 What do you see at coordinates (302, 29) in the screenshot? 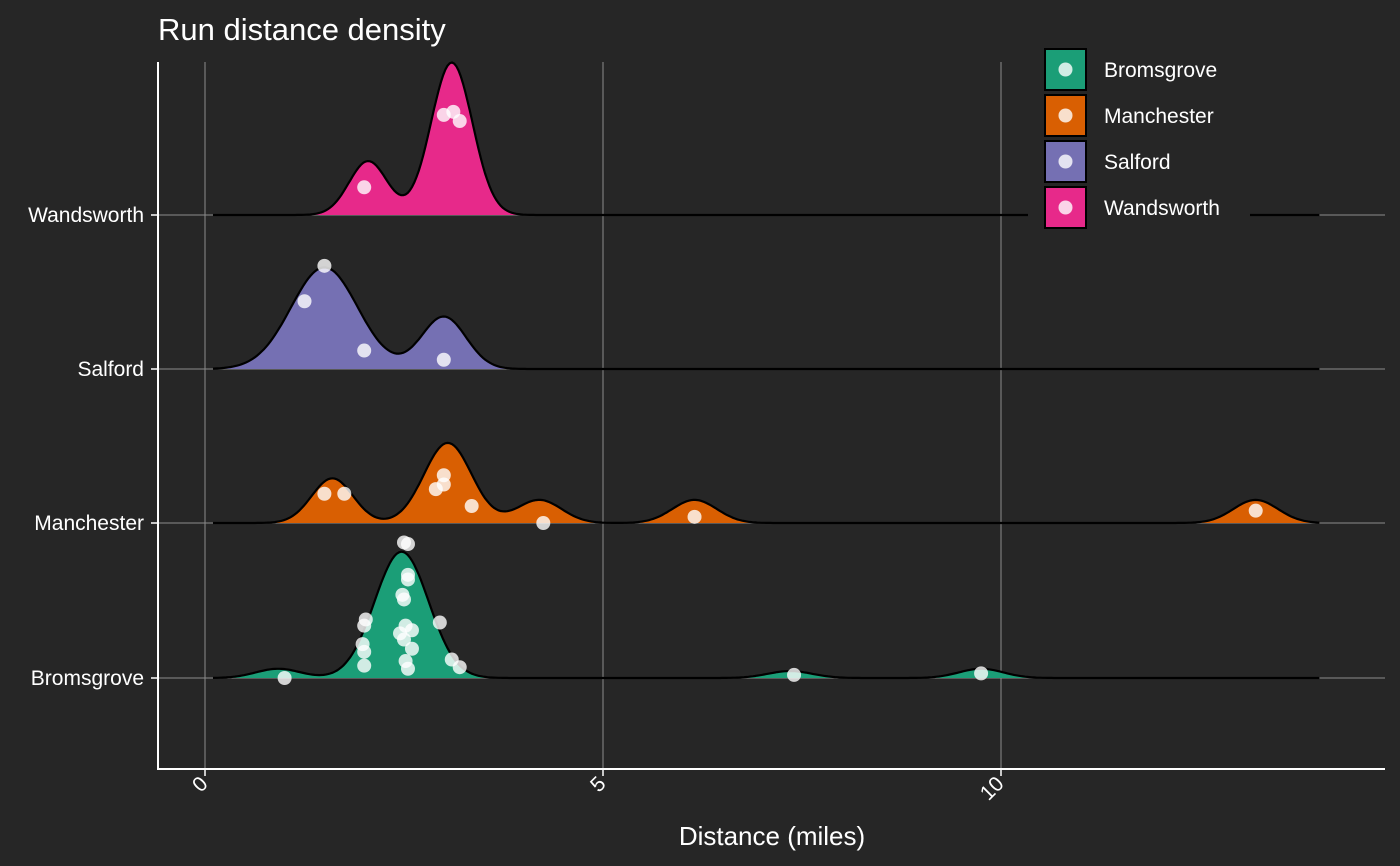
I see `chart-title: Run distance density` at bounding box center [302, 29].